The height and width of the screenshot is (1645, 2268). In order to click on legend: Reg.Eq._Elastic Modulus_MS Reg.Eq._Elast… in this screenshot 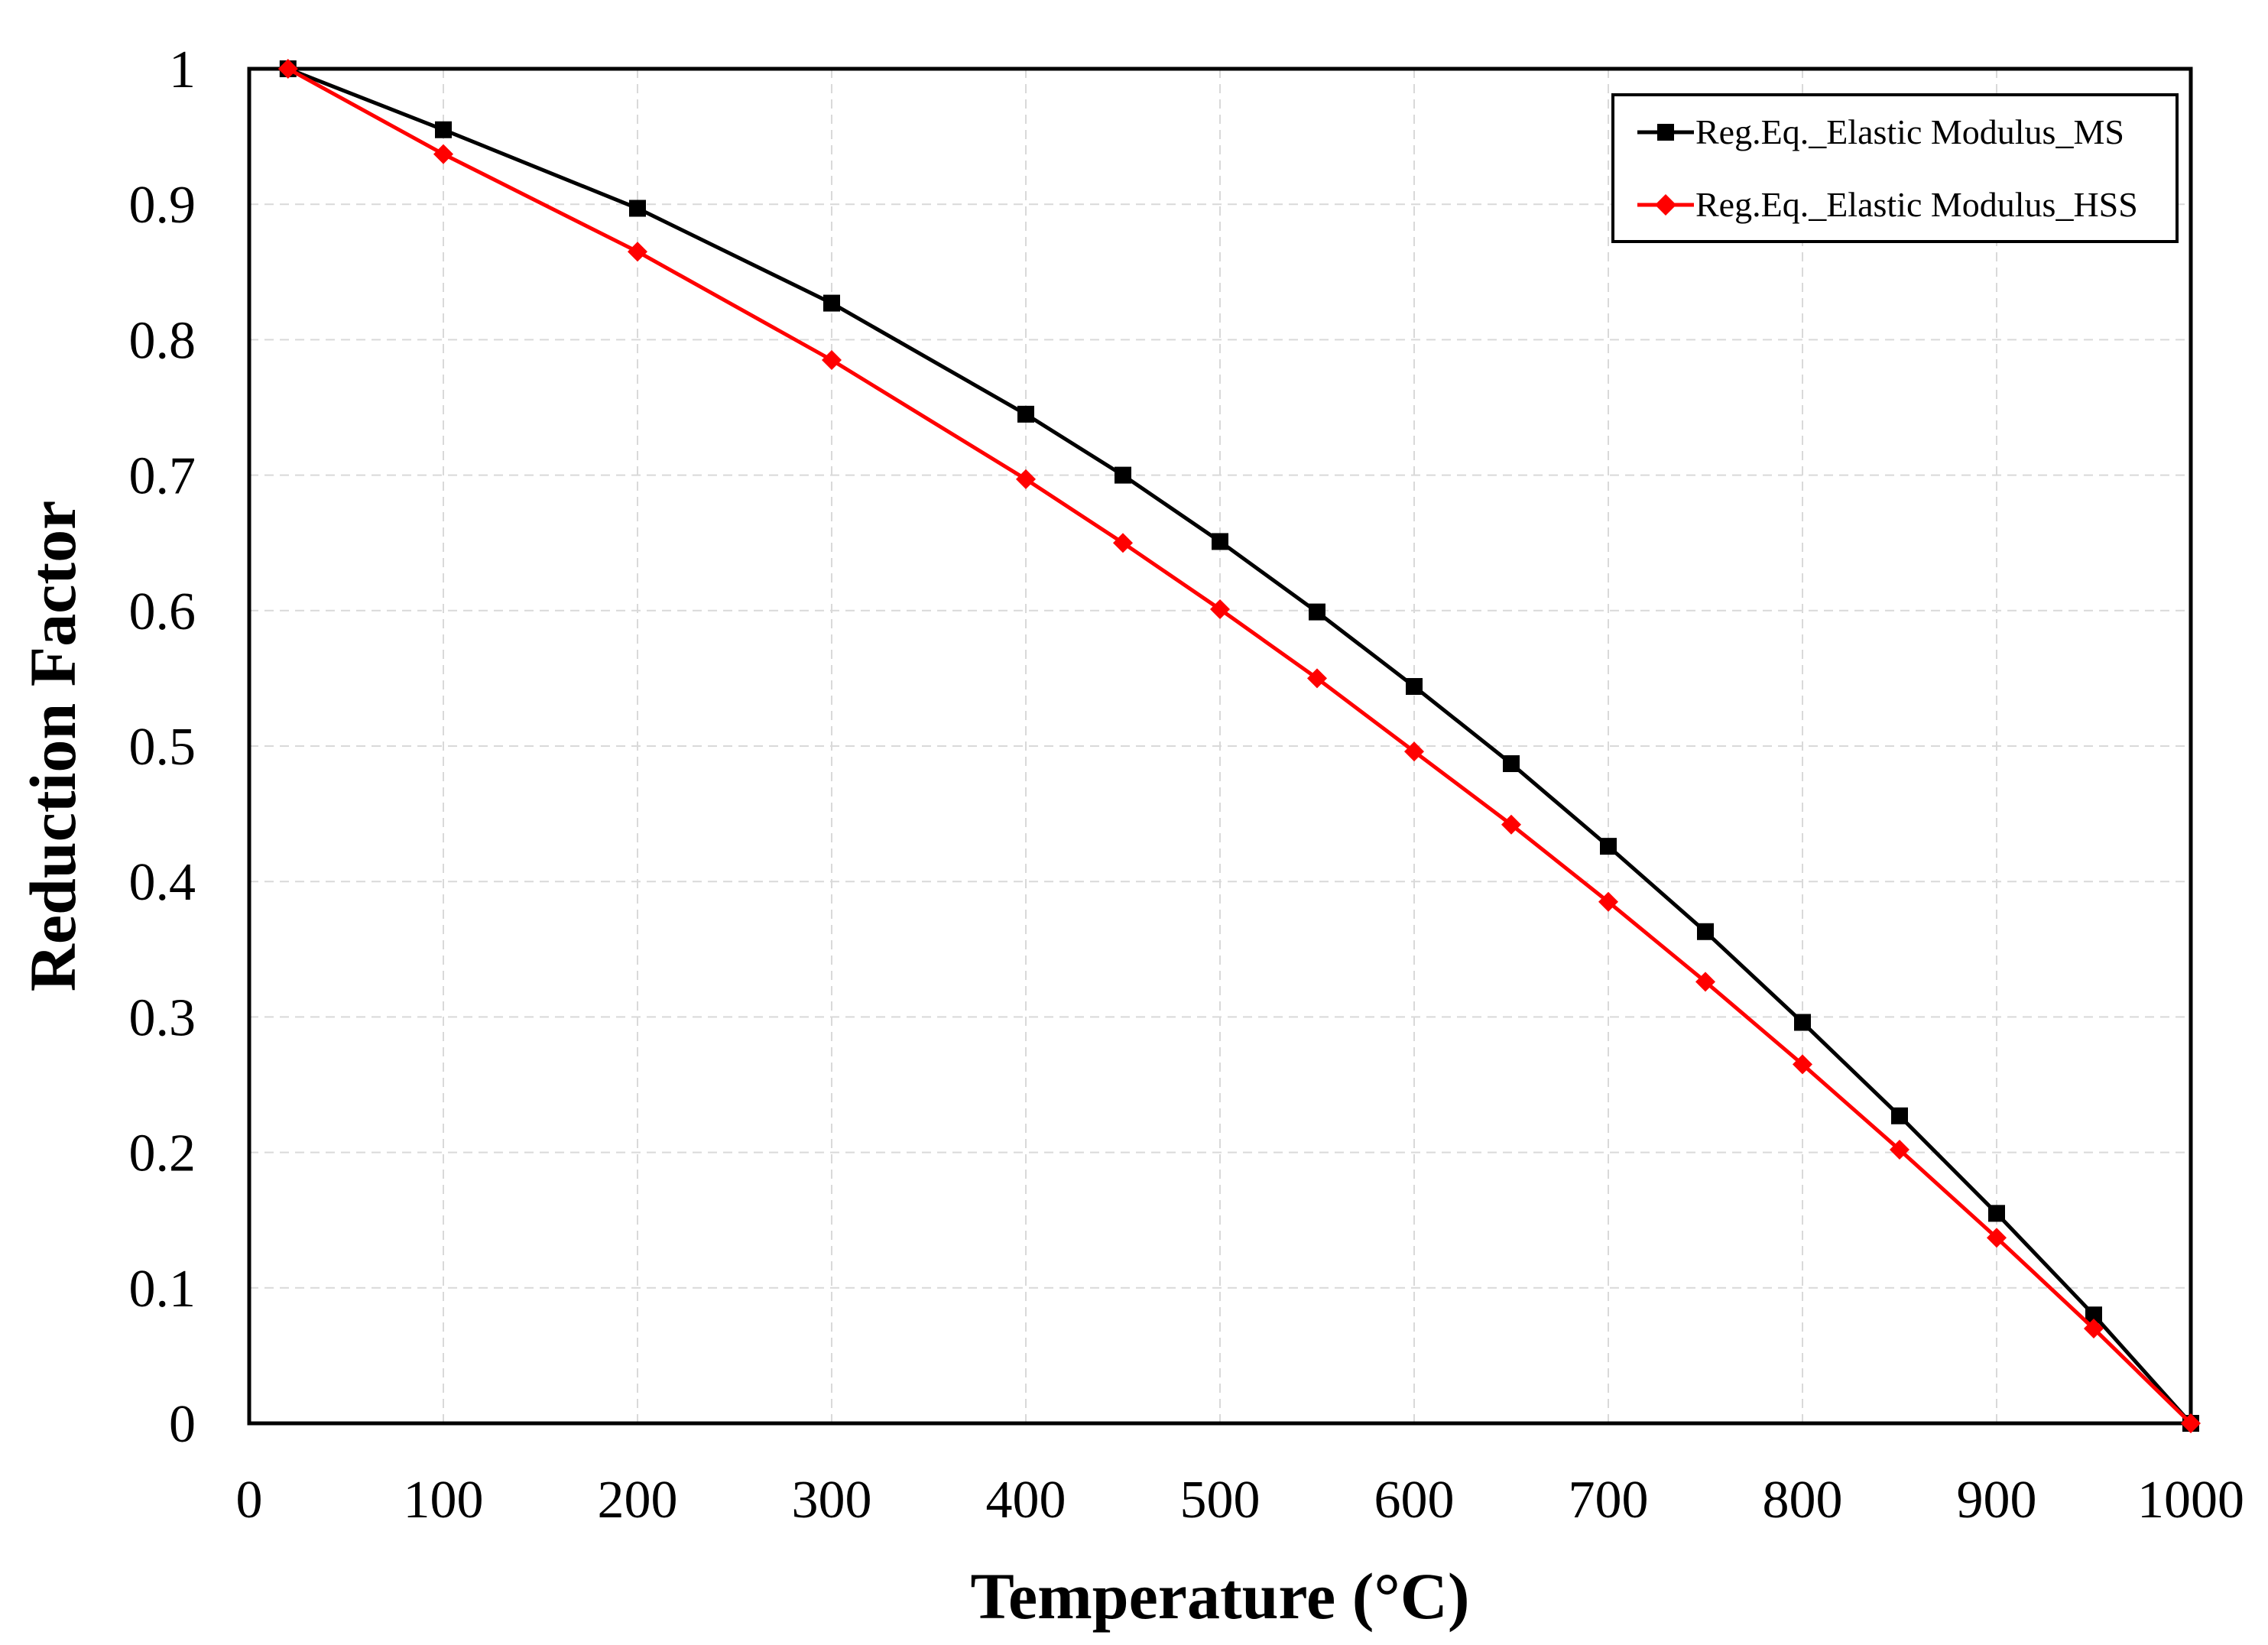, I will do `click(1895, 168)`.